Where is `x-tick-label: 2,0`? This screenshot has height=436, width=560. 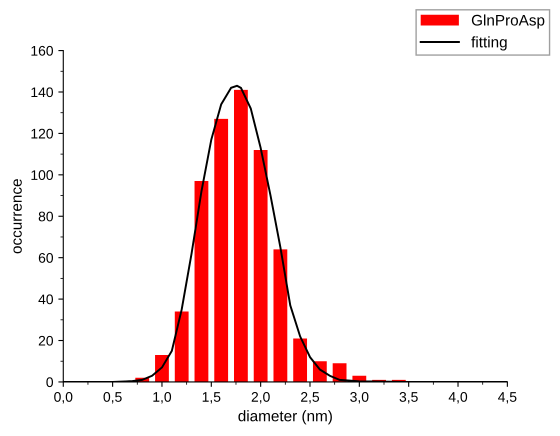
x-tick-label: 2,0 is located at coordinates (261, 398).